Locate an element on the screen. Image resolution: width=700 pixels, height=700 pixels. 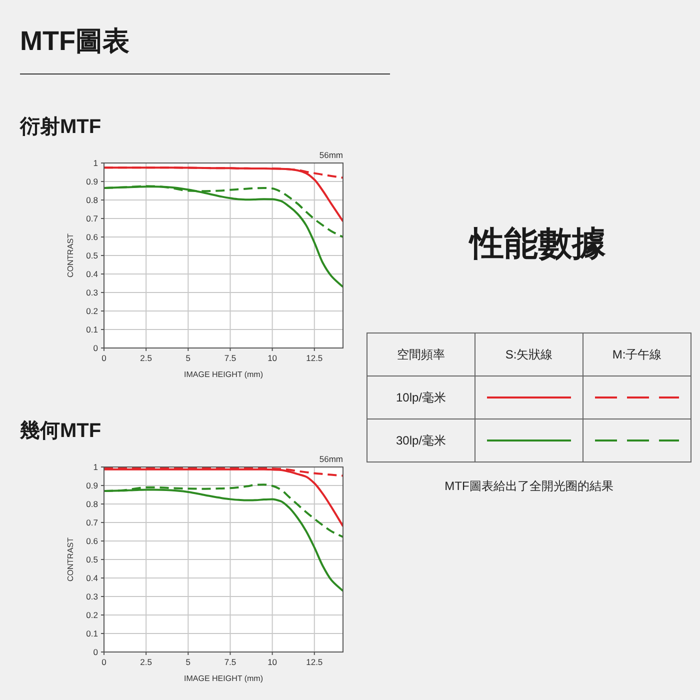
text: MTF圖表給出了全開光圈的結果 is located at coordinates (529, 486).